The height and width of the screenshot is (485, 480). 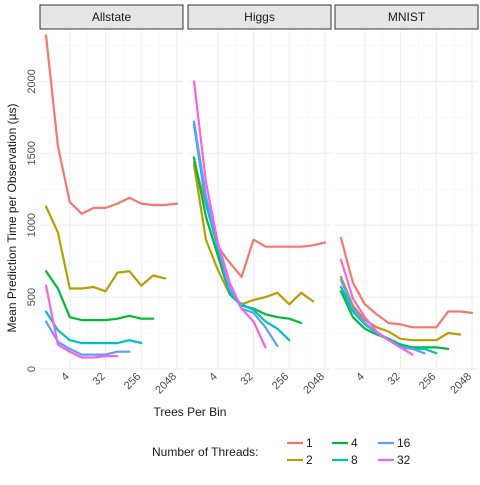 I want to click on legend-label: 1, so click(x=309, y=443).